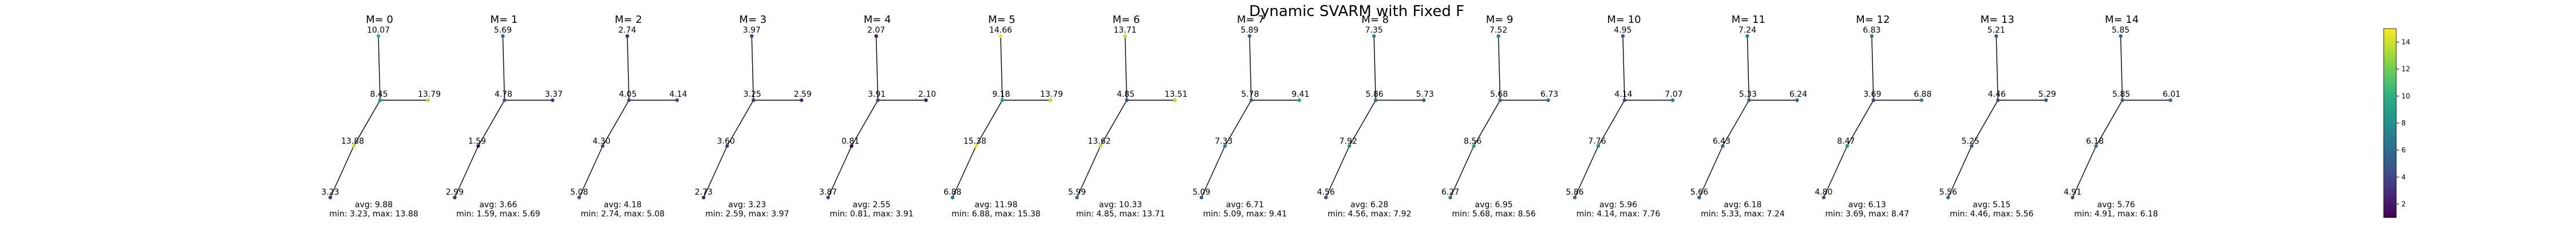 The height and width of the screenshot is (229, 2576). I want to click on label-right: 6.88, so click(1922, 95).